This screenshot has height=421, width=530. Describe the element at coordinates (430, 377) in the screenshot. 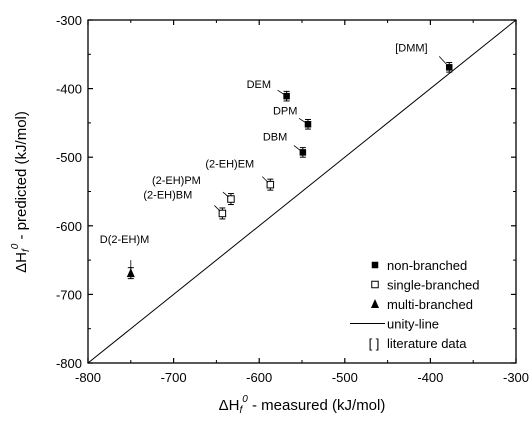

I see `x-tick-label: -400` at that location.